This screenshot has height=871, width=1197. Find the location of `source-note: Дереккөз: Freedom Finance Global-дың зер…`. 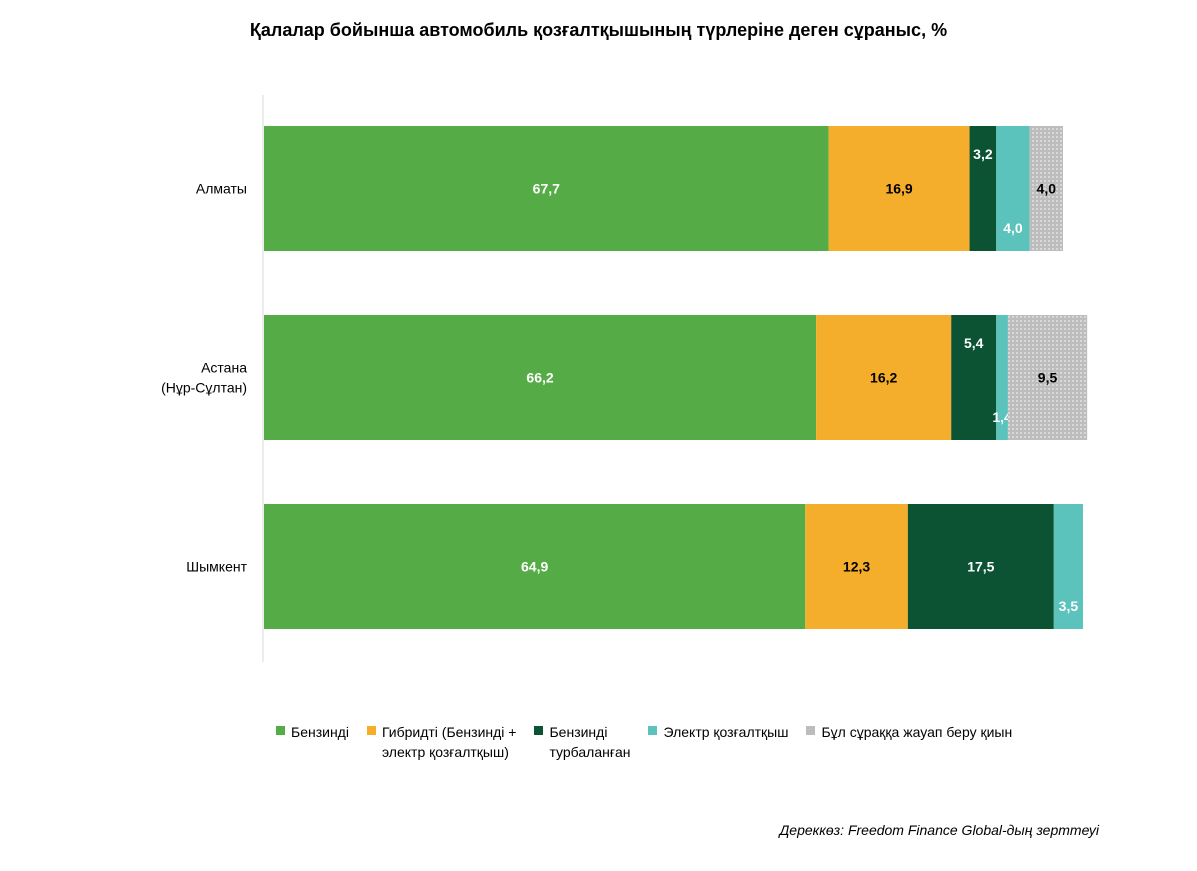

source-note: Дереккөз: Freedom Finance Global-дың зер… is located at coordinates (939, 830).